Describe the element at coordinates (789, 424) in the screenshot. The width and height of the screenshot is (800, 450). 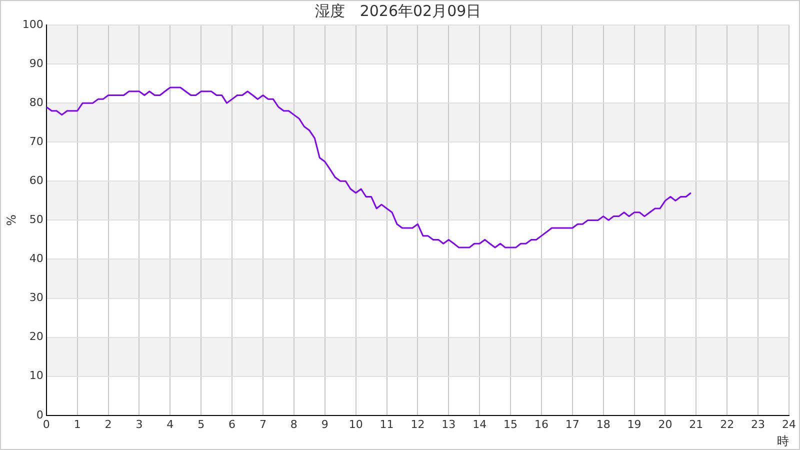
I see `x-tick-label: 24` at that location.